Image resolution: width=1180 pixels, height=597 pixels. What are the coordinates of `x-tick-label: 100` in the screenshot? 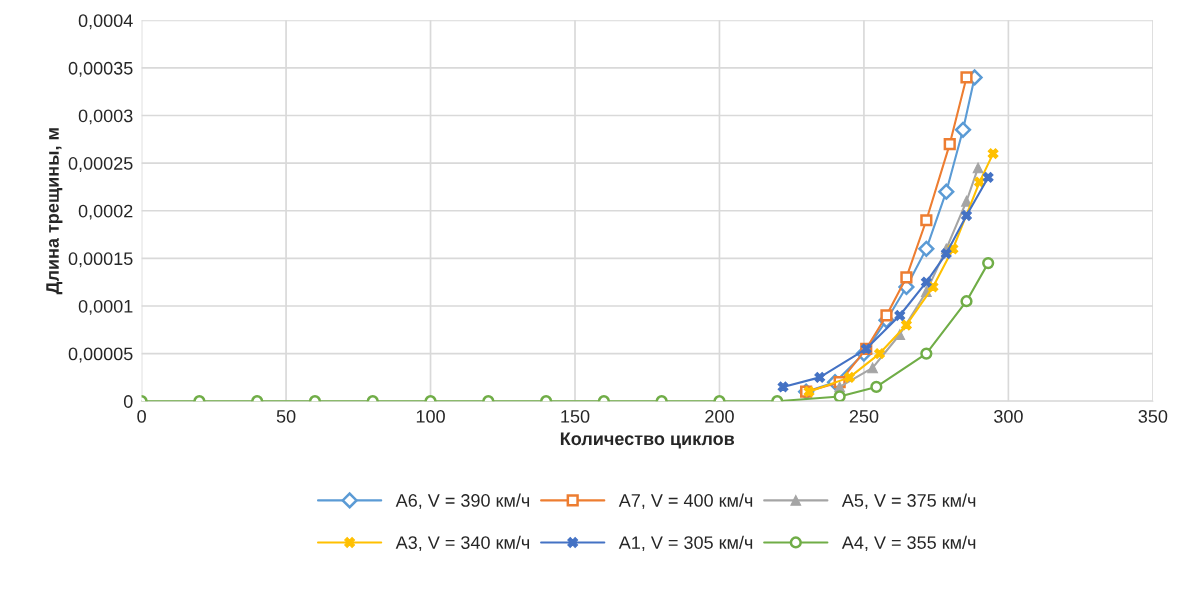 It's located at (430, 416).